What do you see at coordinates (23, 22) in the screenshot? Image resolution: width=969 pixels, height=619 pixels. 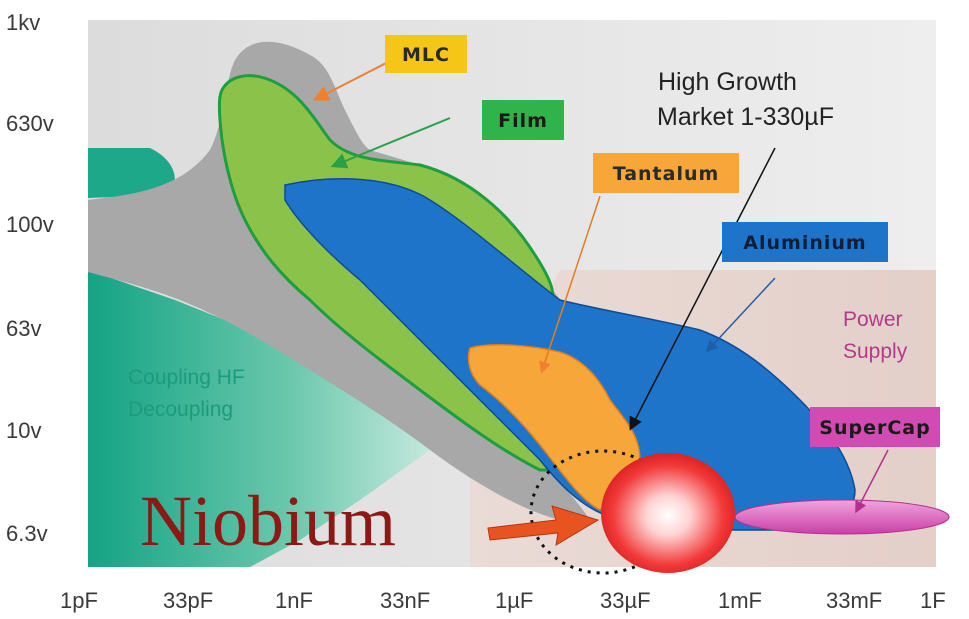 I see `y-tick-1kv: 1kv` at bounding box center [23, 22].